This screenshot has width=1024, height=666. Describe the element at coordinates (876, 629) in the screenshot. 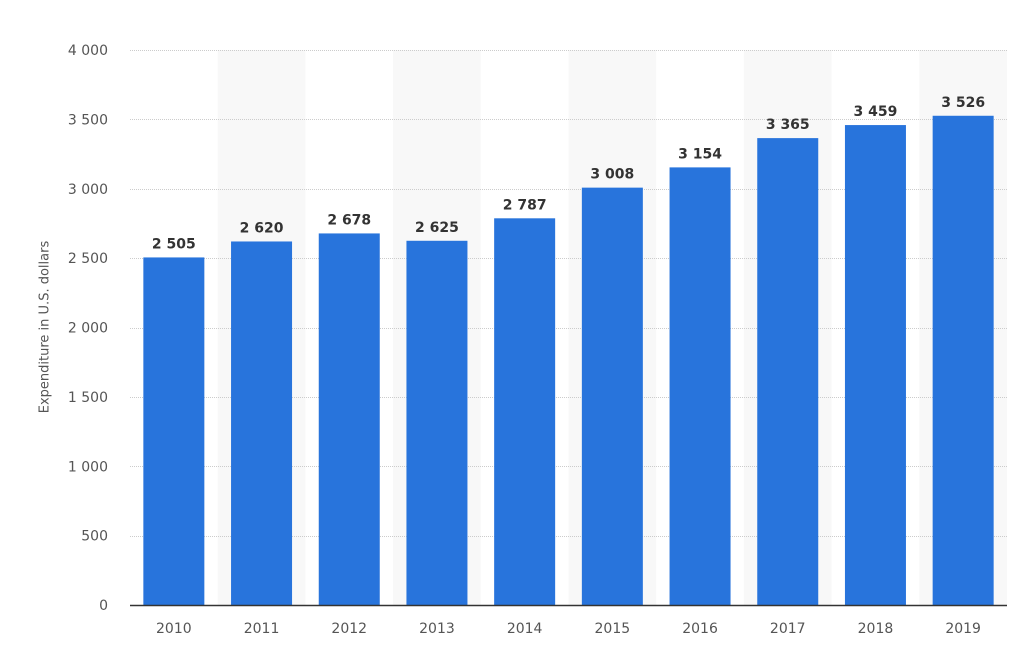

I see `x-tick-label: 2018` at that location.